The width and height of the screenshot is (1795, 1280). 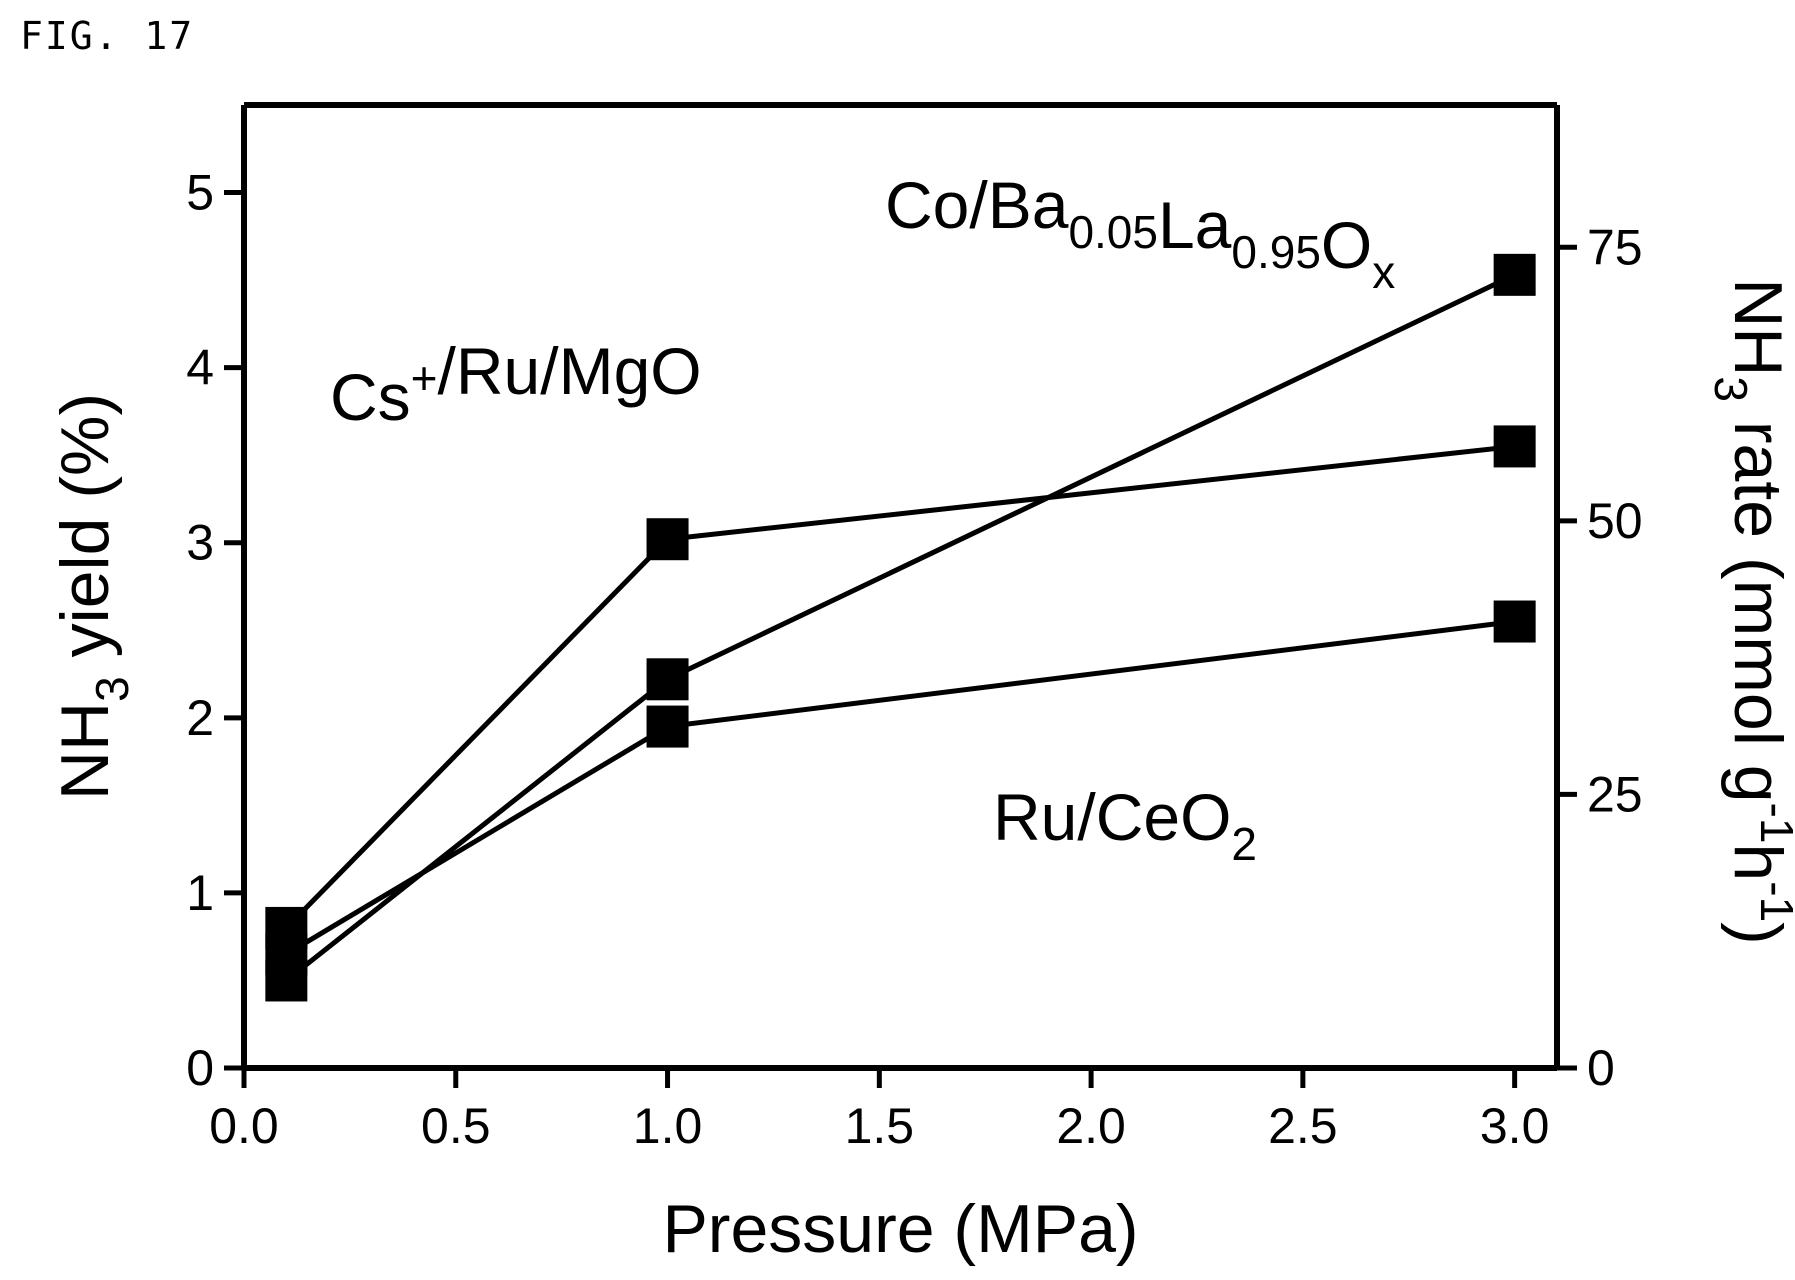 What do you see at coordinates (200, 893) in the screenshot?
I see `y-tick-label: 1` at bounding box center [200, 893].